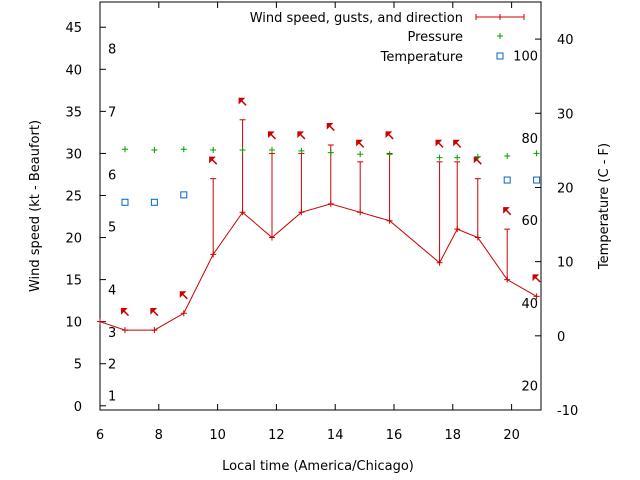 This screenshot has height=480, width=640. Describe the element at coordinates (73, 154) in the screenshot. I see `y-tick-label: 30` at that location.